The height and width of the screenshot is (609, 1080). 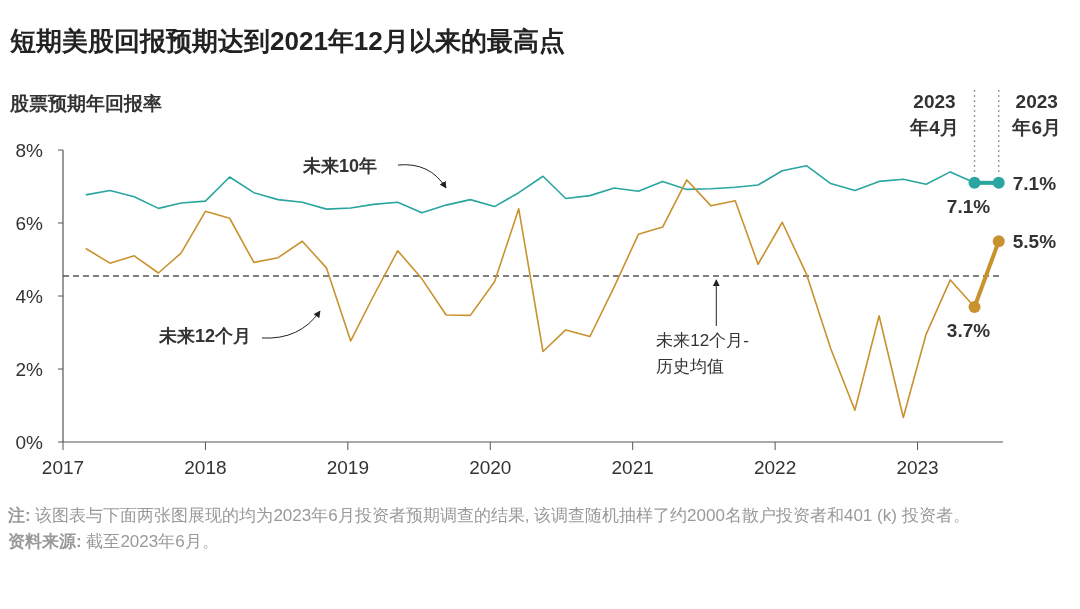 What do you see at coordinates (205, 467) in the screenshot?
I see `x-tick-label: 2018` at bounding box center [205, 467].